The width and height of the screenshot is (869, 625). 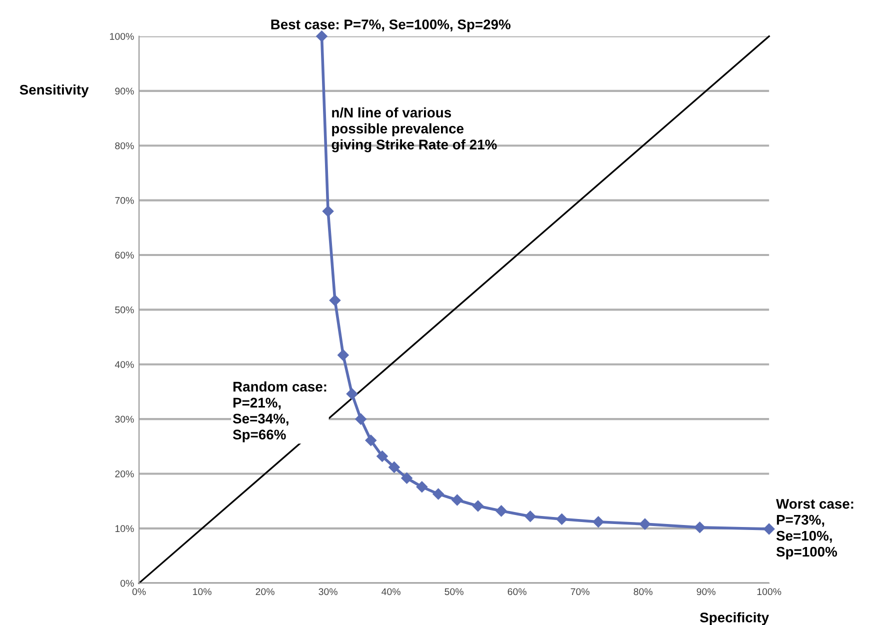 What do you see at coordinates (580, 592) in the screenshot?
I see `x-tick-label: 70%` at bounding box center [580, 592].